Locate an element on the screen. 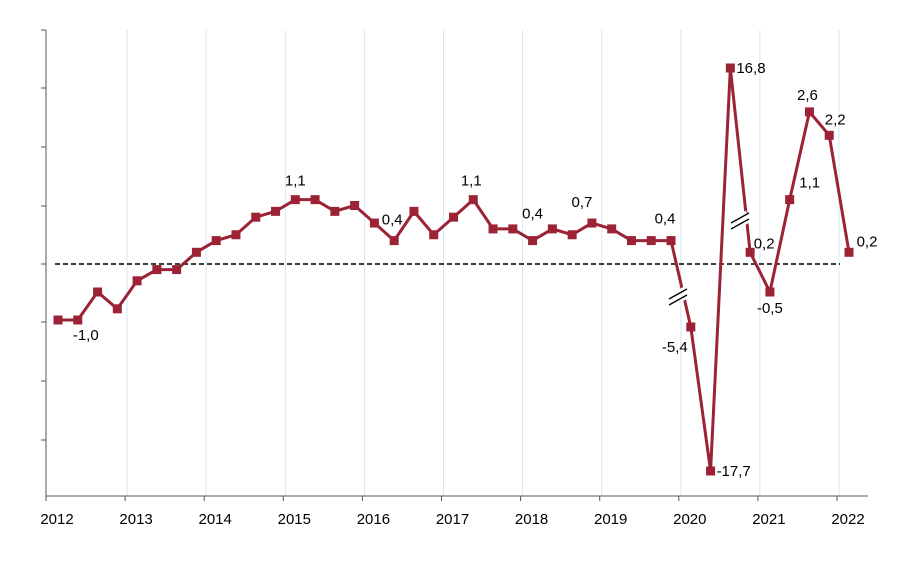 The width and height of the screenshot is (900, 564). x-tick-label: 2017 is located at coordinates (452, 519).